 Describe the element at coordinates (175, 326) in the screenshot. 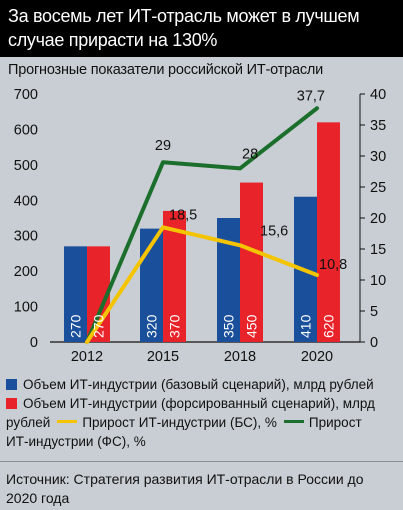

I see `bar-fs-label: 370` at that location.